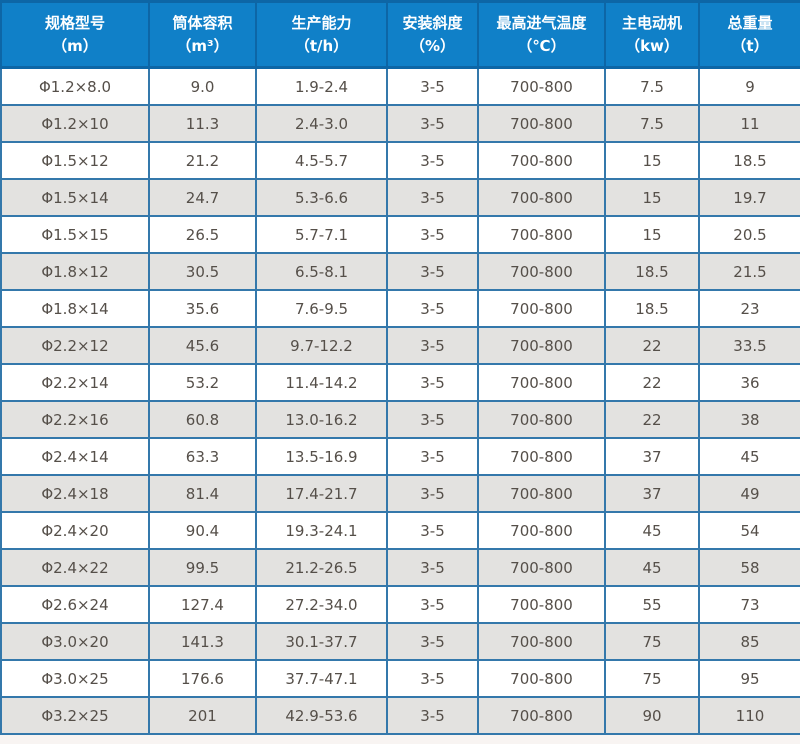 This screenshot has width=800, height=747. What do you see at coordinates (749, 271) in the screenshot?
I see `table-cell: 21.5` at bounding box center [749, 271].